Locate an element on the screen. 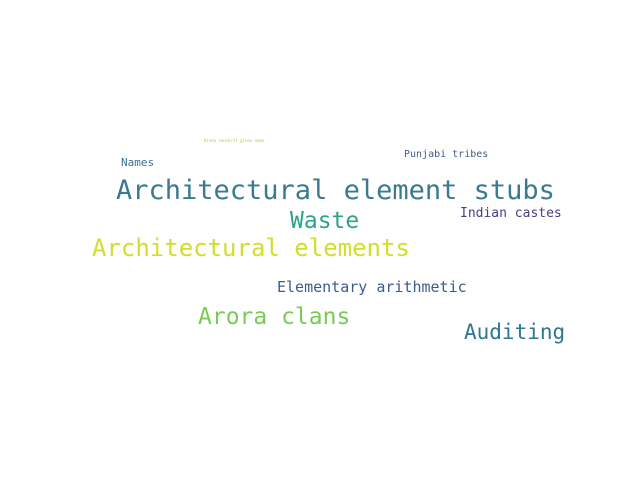  word-names: Names is located at coordinates (138, 162).